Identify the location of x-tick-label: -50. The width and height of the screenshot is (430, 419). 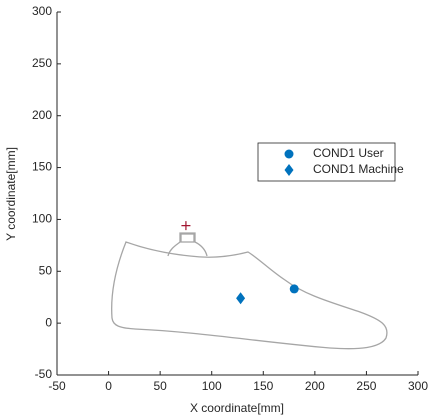
(57, 386).